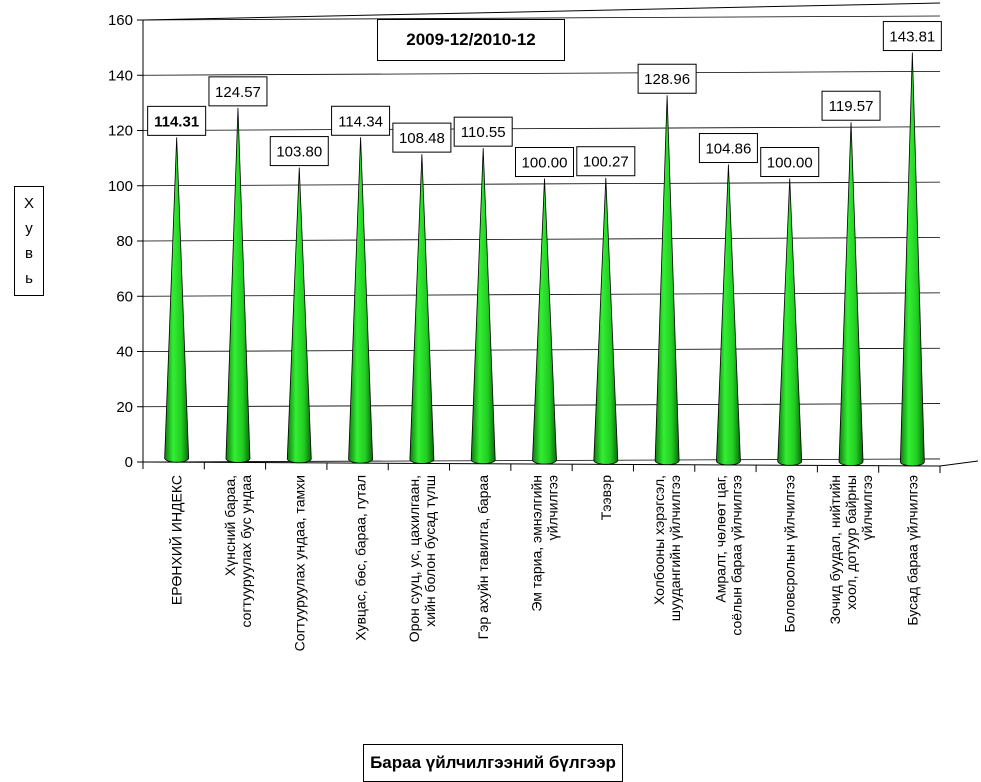 This screenshot has height=782, width=981. I want to click on data-label-text: 103.80, so click(299, 152).